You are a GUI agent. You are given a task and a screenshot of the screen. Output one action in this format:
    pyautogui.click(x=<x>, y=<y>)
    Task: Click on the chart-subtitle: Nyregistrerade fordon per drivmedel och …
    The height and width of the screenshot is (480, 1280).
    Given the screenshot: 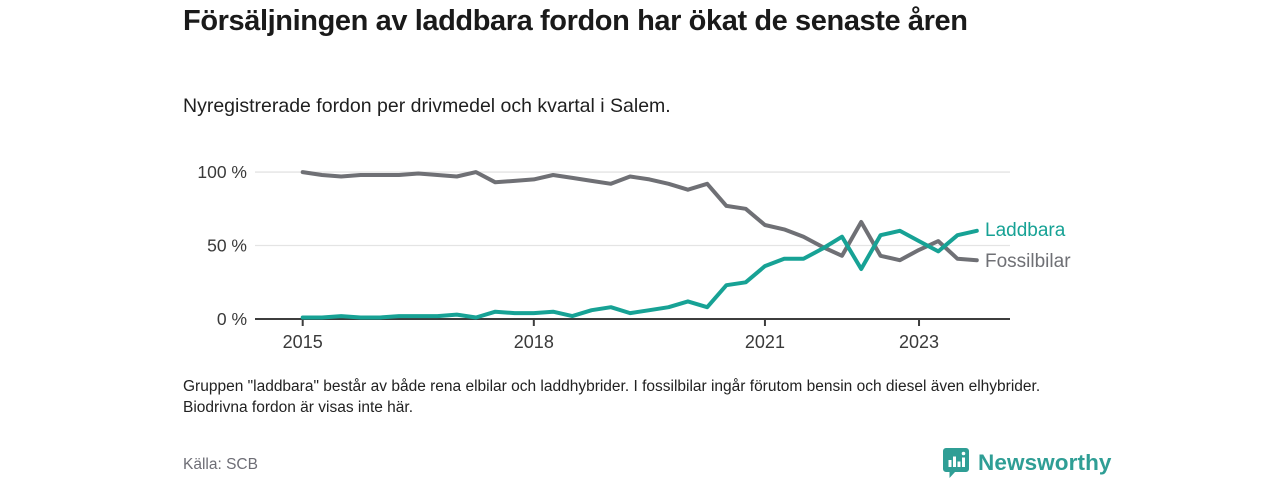 What is the action you would take?
    pyautogui.click(x=427, y=106)
    